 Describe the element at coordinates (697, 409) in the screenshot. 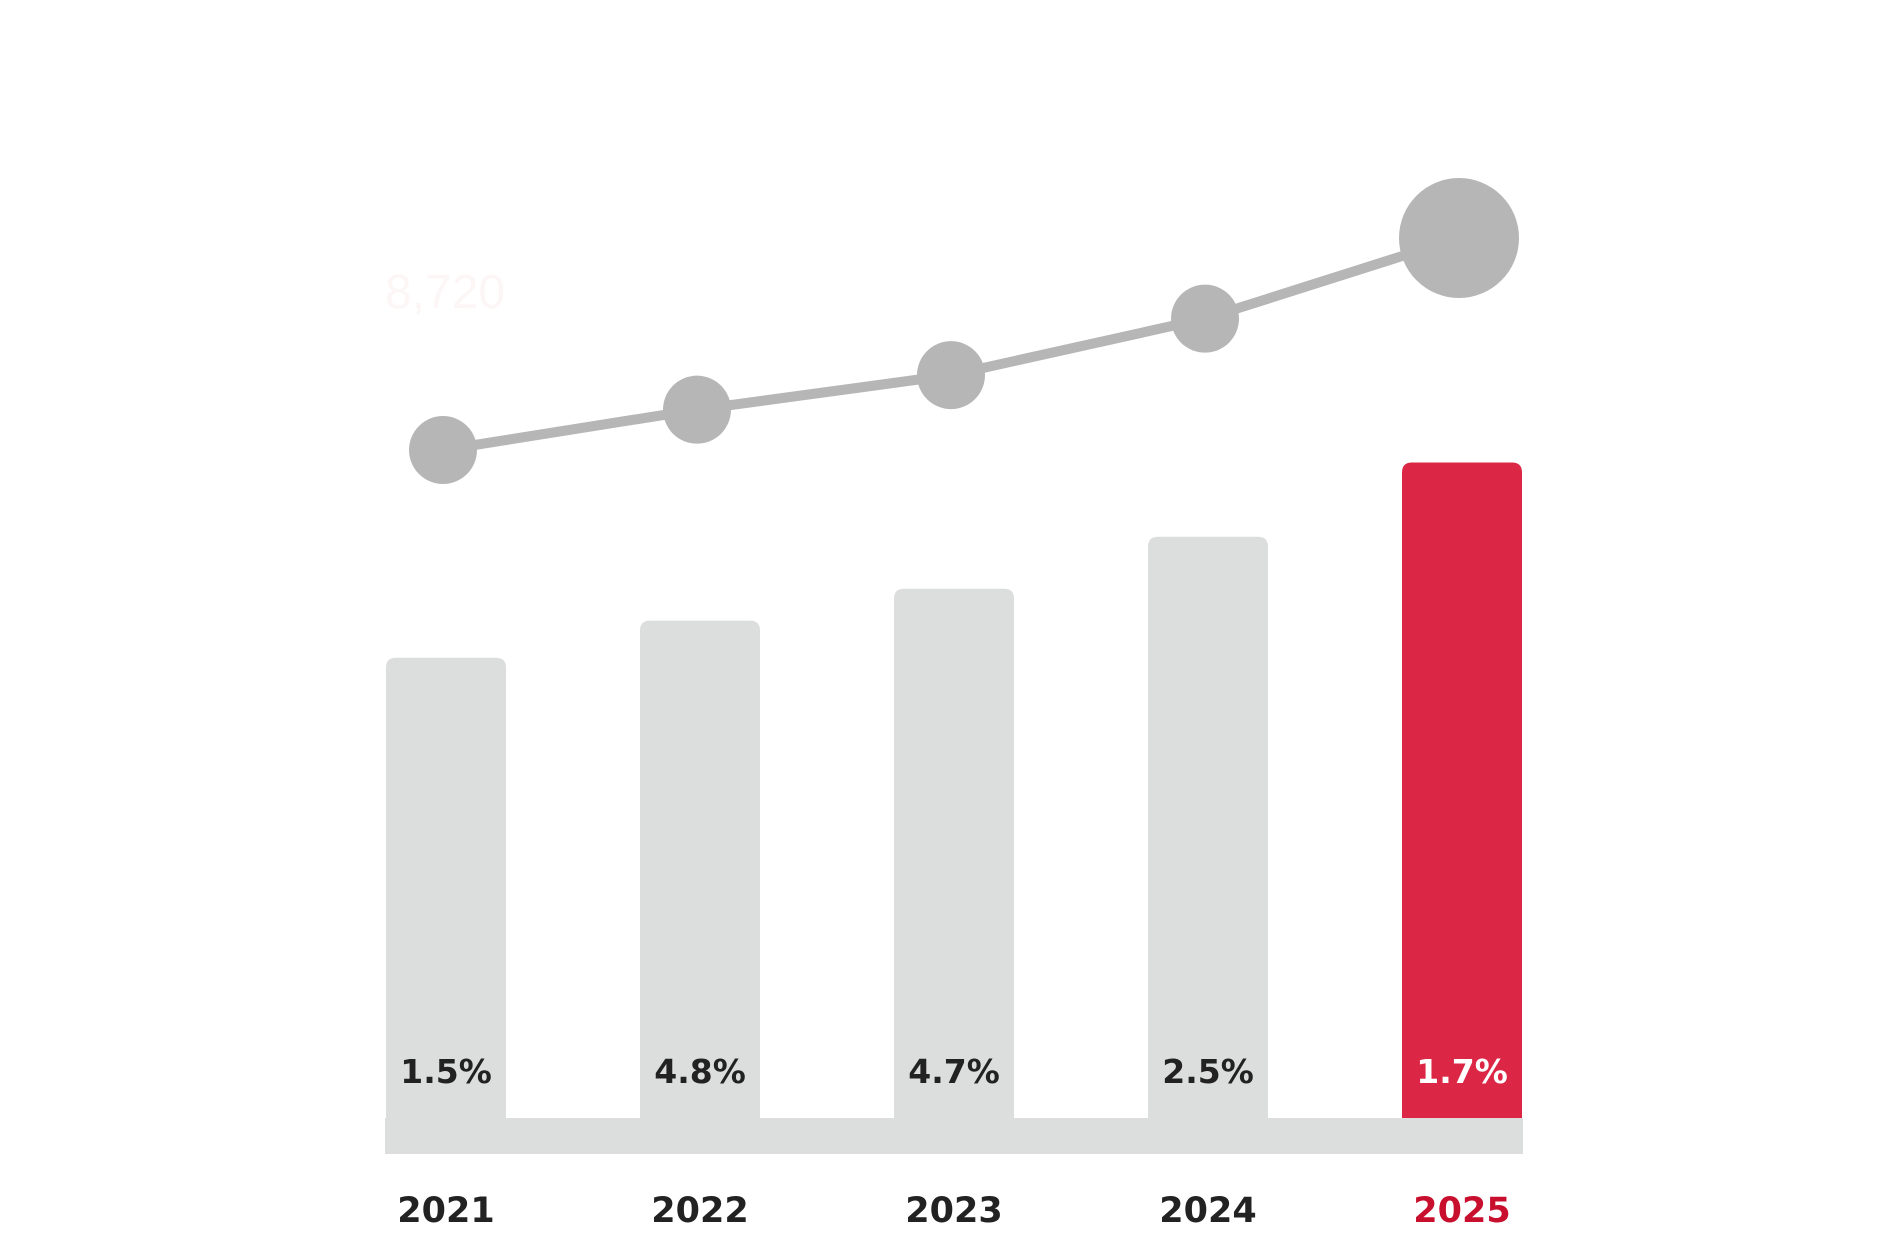

I see `line-point-2022` at that location.